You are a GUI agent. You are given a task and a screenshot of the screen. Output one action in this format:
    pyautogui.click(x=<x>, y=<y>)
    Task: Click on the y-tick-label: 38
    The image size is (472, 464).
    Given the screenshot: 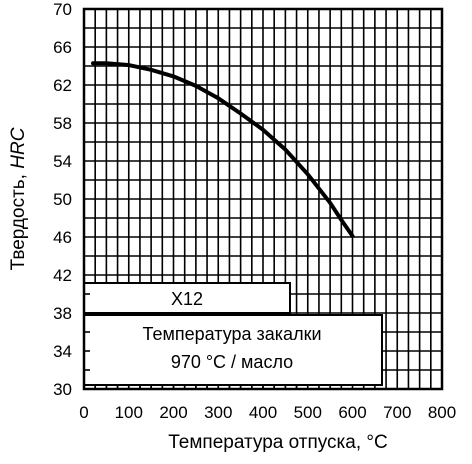 What is the action you would take?
    pyautogui.click(x=62, y=313)
    